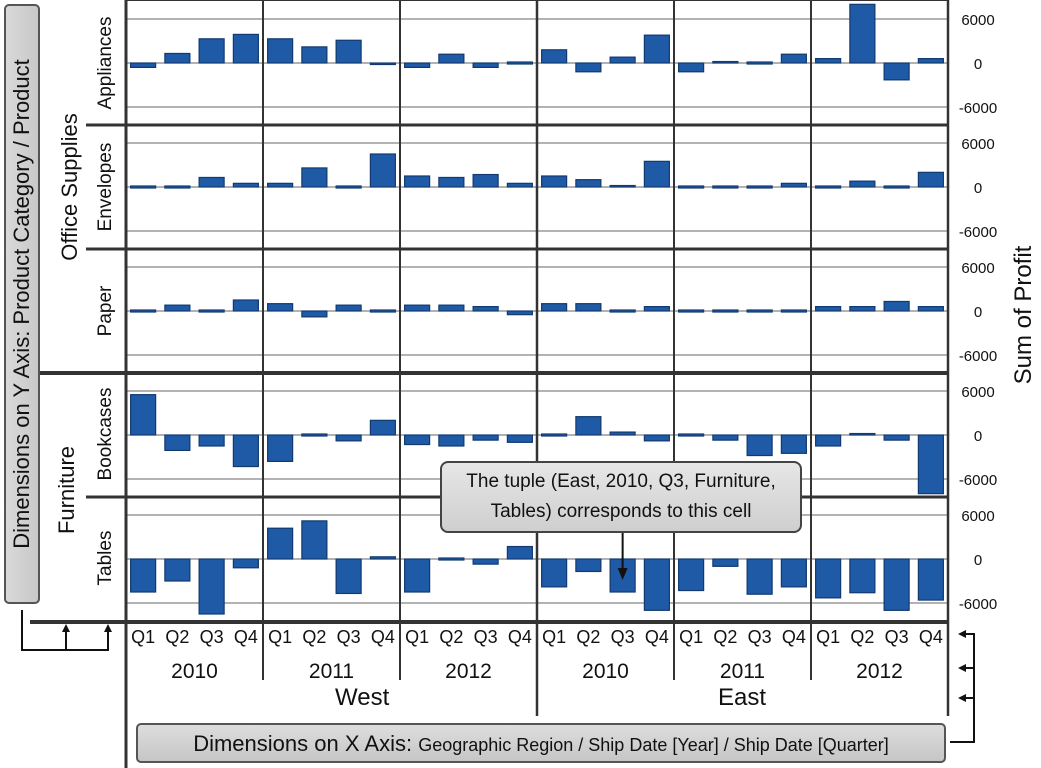  Describe the element at coordinates (621, 511) in the screenshot. I see `callout-line-2: Tables) corresponds to this cell` at that location.